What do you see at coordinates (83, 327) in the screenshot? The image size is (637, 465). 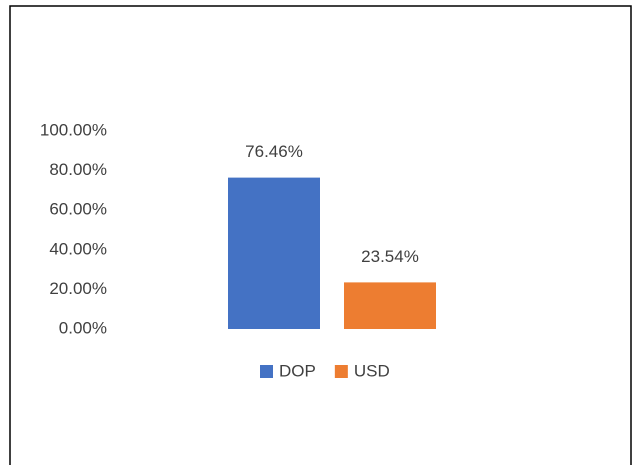 I see `y-tick-label: 0.00%` at bounding box center [83, 327].